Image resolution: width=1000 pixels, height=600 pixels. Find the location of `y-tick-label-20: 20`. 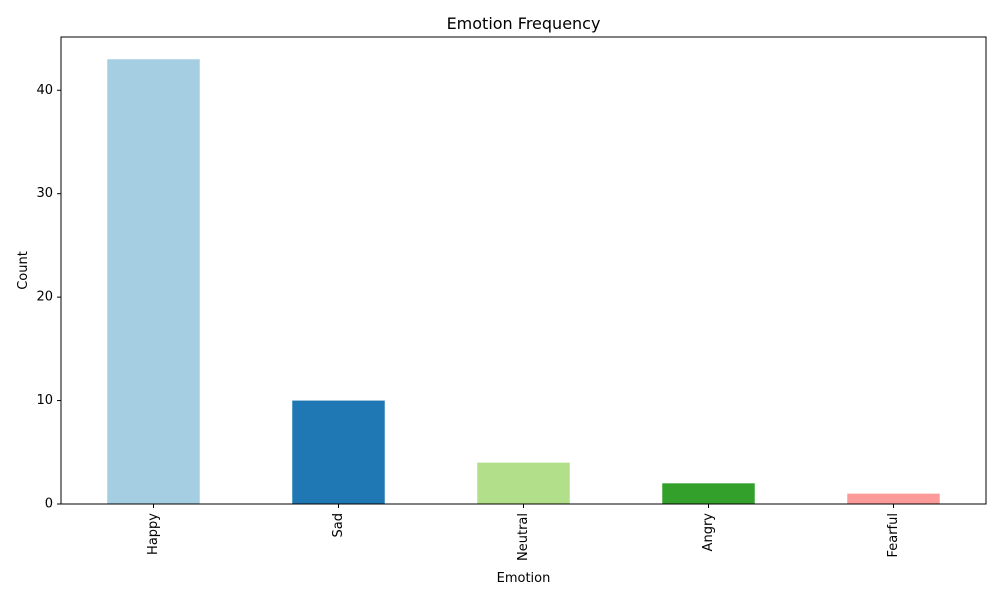

y-tick-label-20: 20 is located at coordinates (44, 297).